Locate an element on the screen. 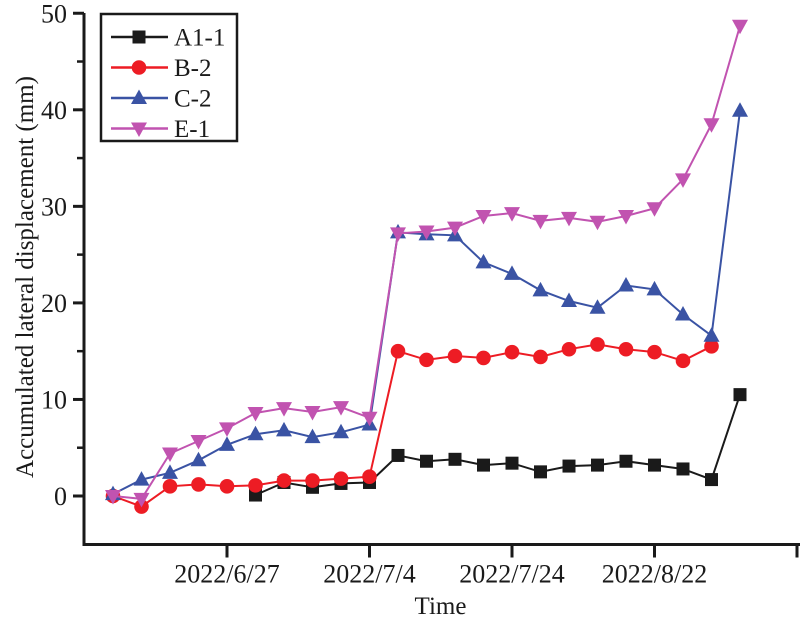  y-tick-label: 50 is located at coordinates (54, 14).